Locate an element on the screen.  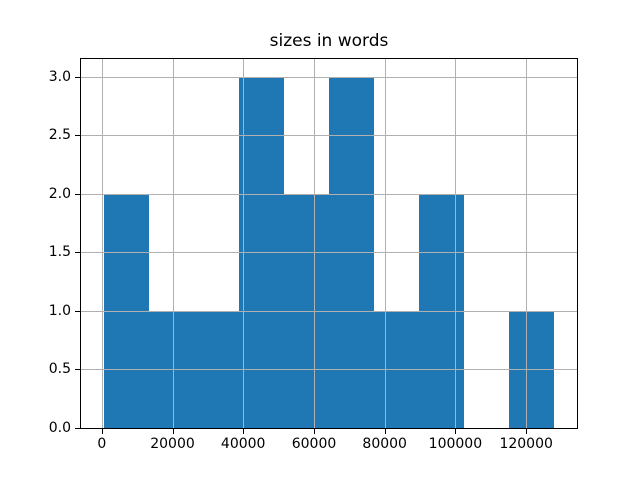
x-tick-label: 60000 is located at coordinates (314, 444).